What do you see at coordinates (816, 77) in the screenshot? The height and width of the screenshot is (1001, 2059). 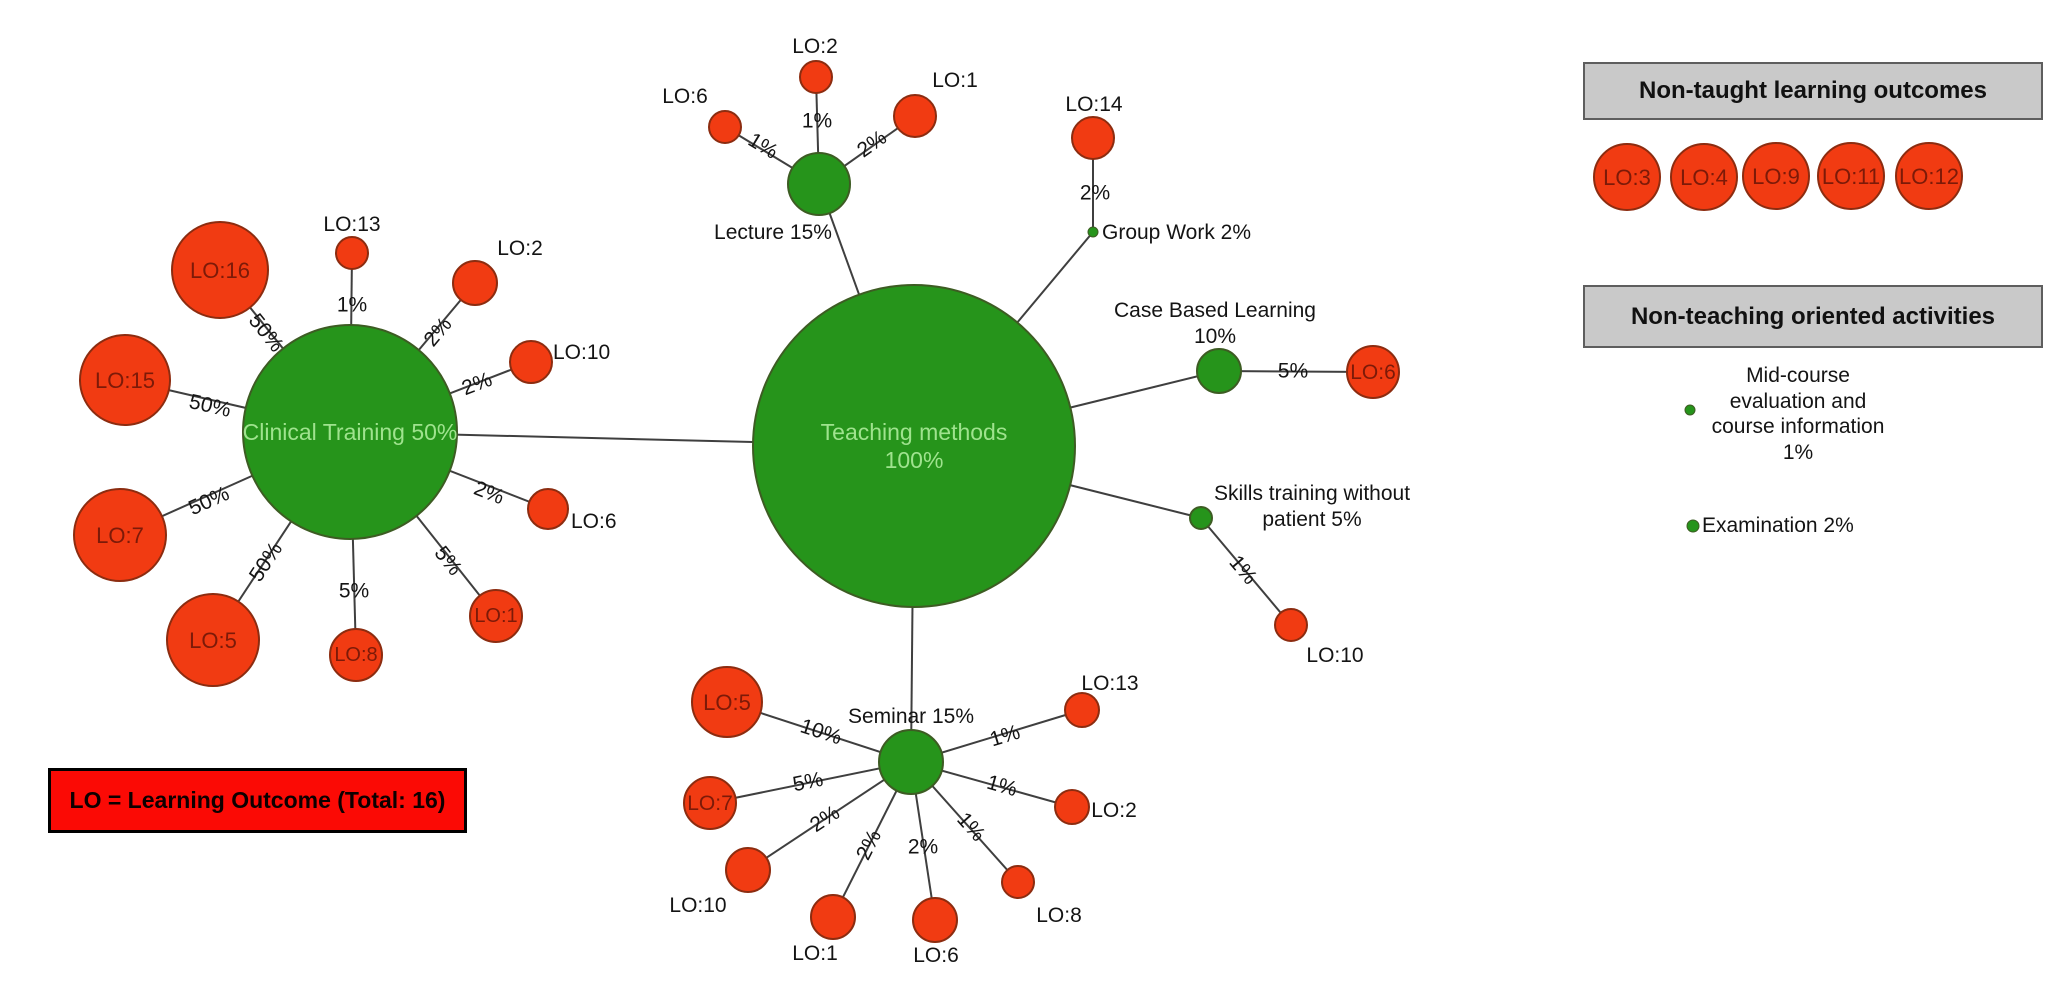 I see `node-lc_lo2` at bounding box center [816, 77].